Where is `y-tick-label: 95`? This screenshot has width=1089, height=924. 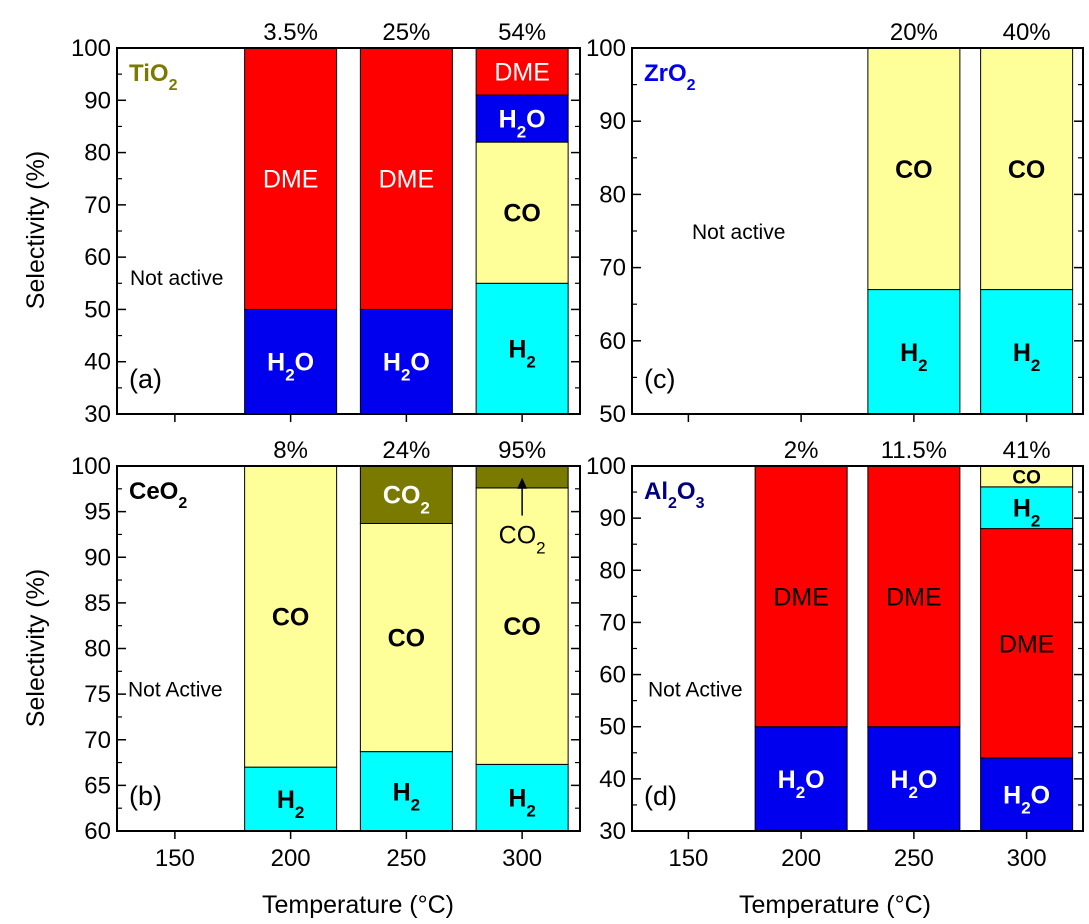 y-tick-label: 95 is located at coordinates (97, 512).